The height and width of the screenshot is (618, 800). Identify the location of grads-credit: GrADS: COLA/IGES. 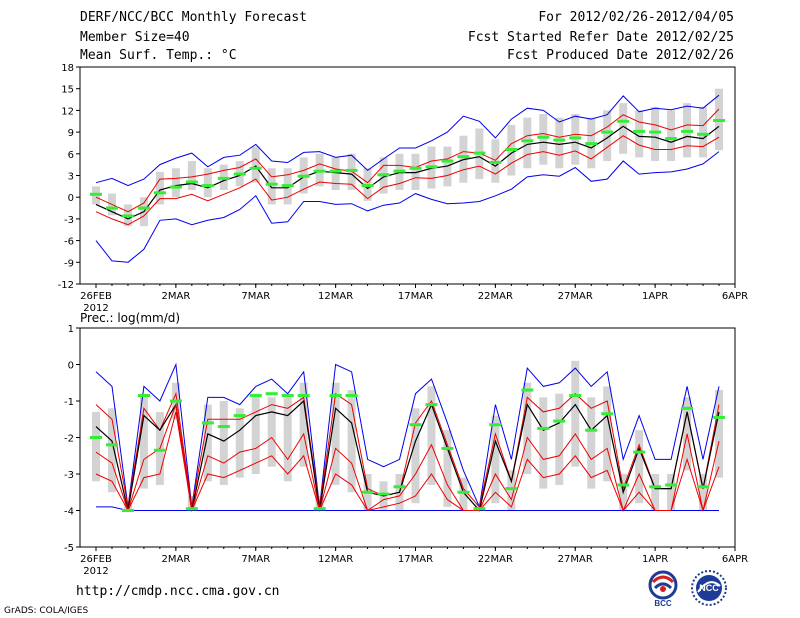
(46, 611).